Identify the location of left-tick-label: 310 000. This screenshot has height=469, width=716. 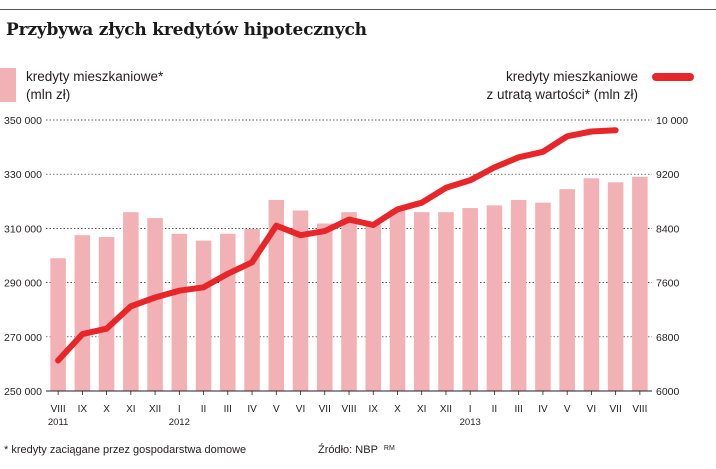
(23, 229).